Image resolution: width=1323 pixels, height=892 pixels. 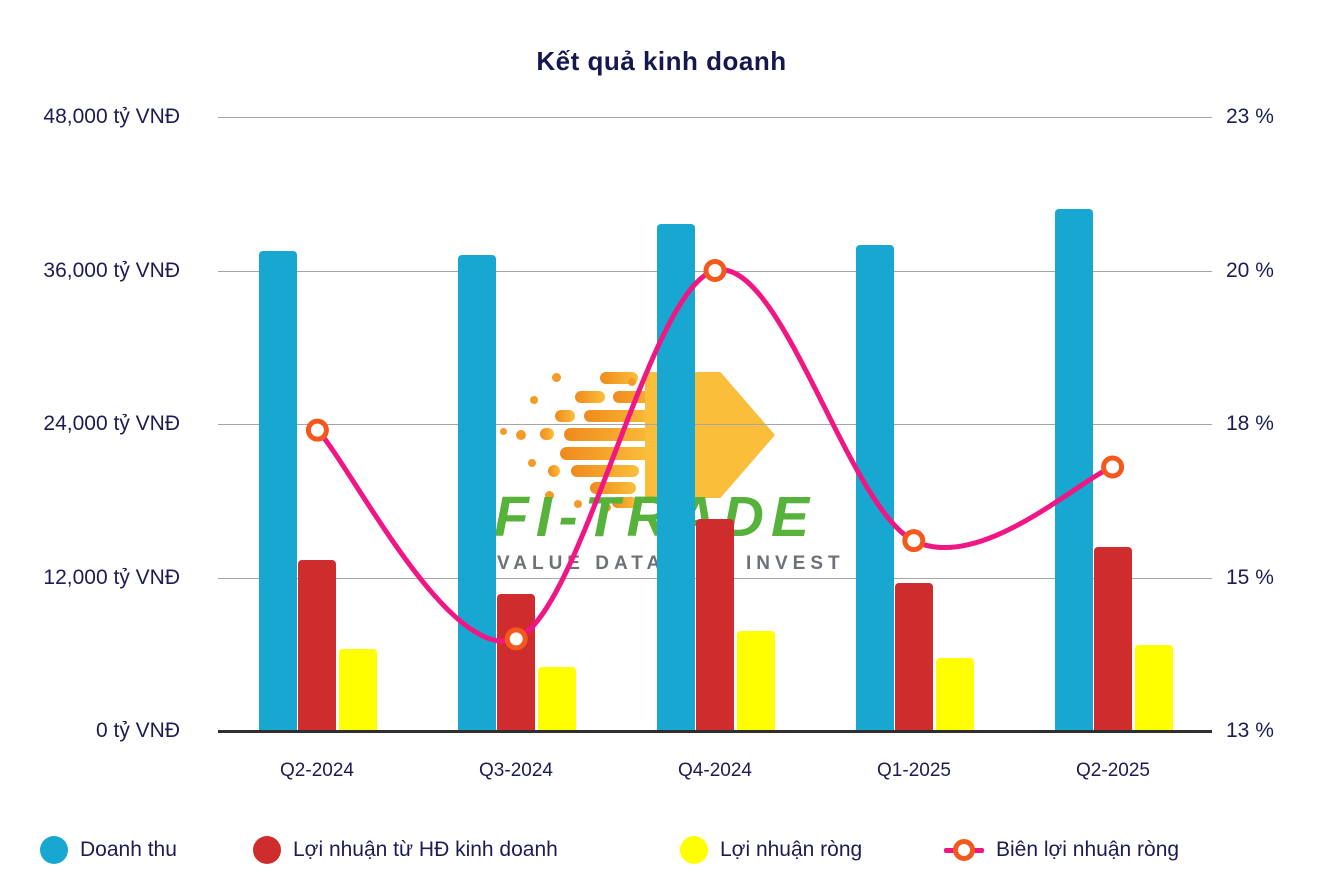 I want to click on bar-0-Q1-2025, so click(x=875, y=488).